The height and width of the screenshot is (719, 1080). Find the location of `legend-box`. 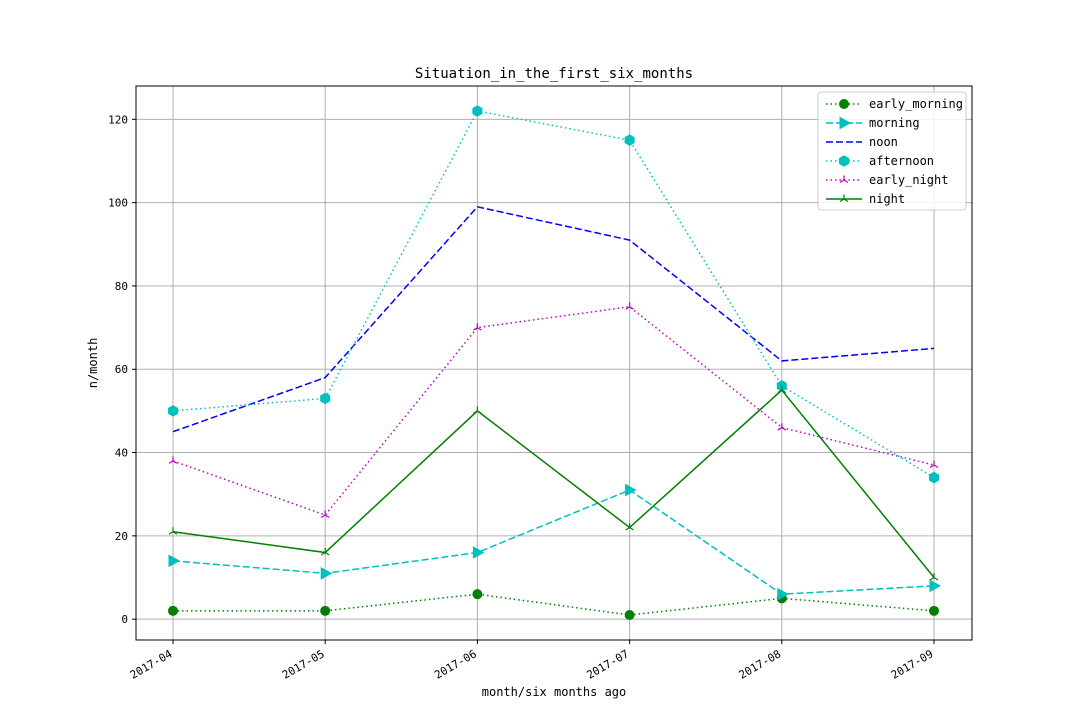

legend-box is located at coordinates (892, 151).